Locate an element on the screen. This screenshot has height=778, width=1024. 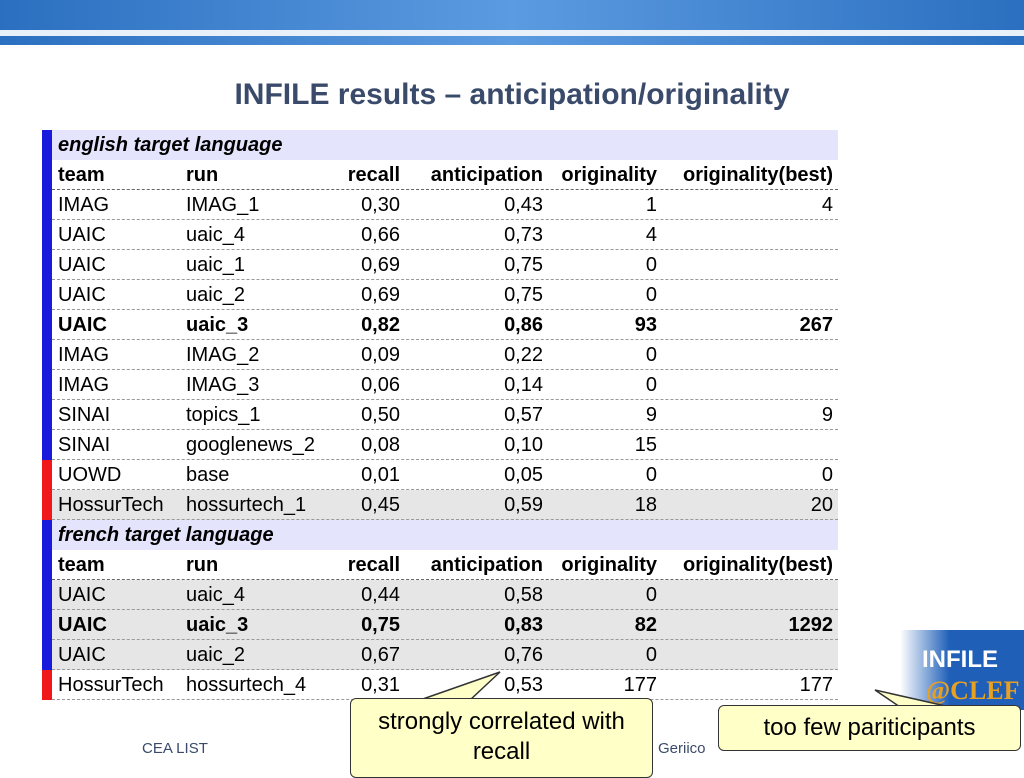
cell-number: 0,06 is located at coordinates (380, 385).